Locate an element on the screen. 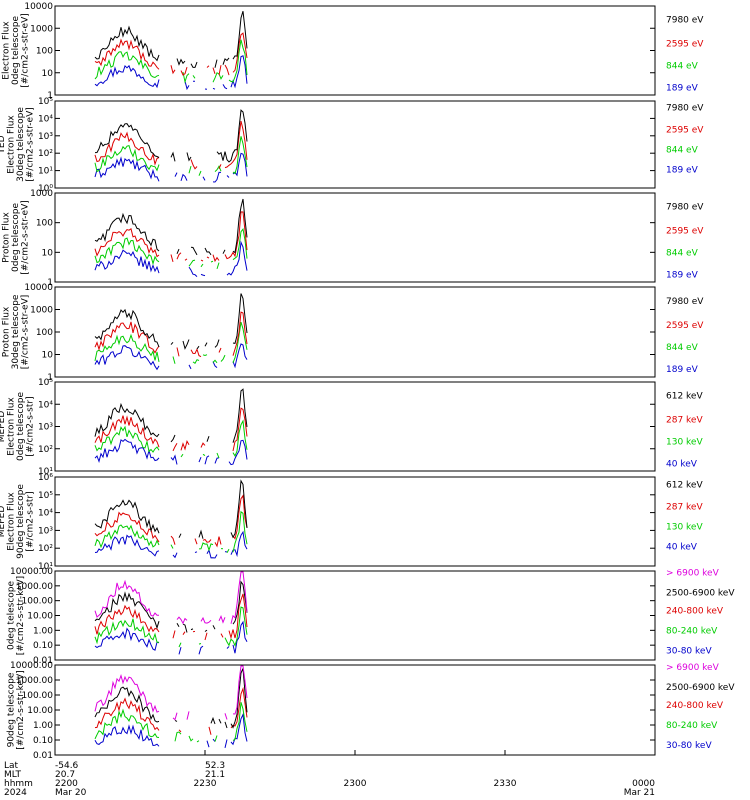 This screenshot has height=800, width=750. legend-entry: 80-240 keV is located at coordinates (692, 726).